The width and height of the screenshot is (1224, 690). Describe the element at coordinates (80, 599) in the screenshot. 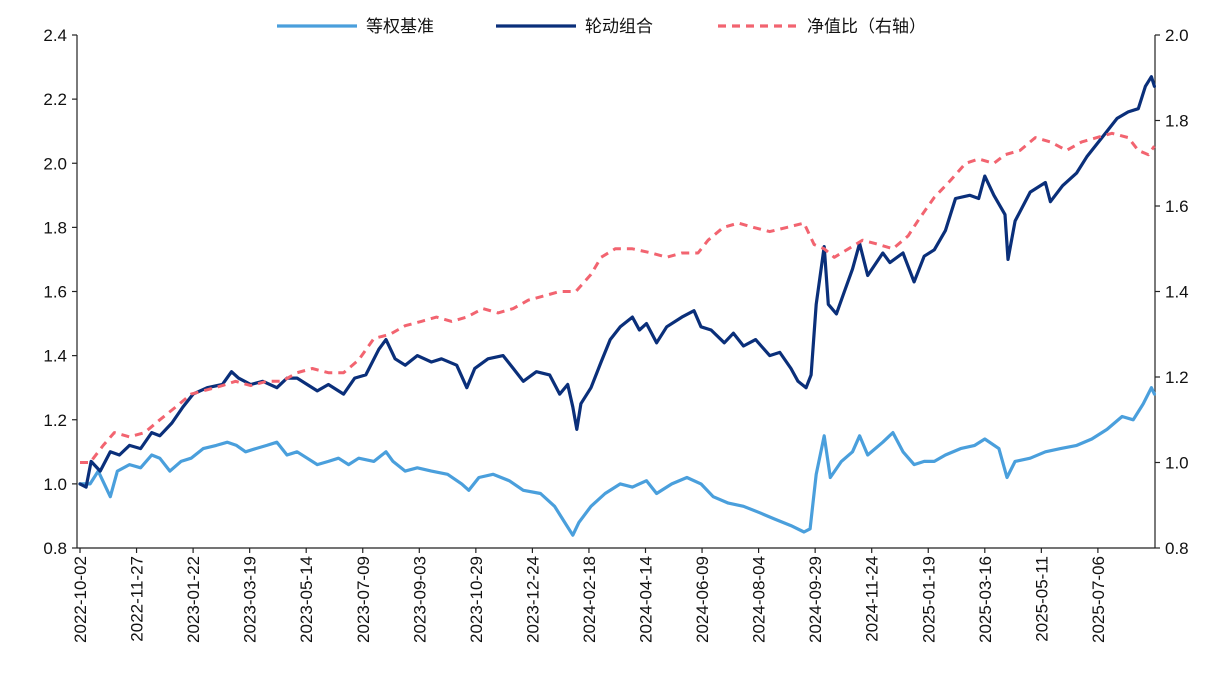

I see `x-tick-label: 2022-10-02` at that location.